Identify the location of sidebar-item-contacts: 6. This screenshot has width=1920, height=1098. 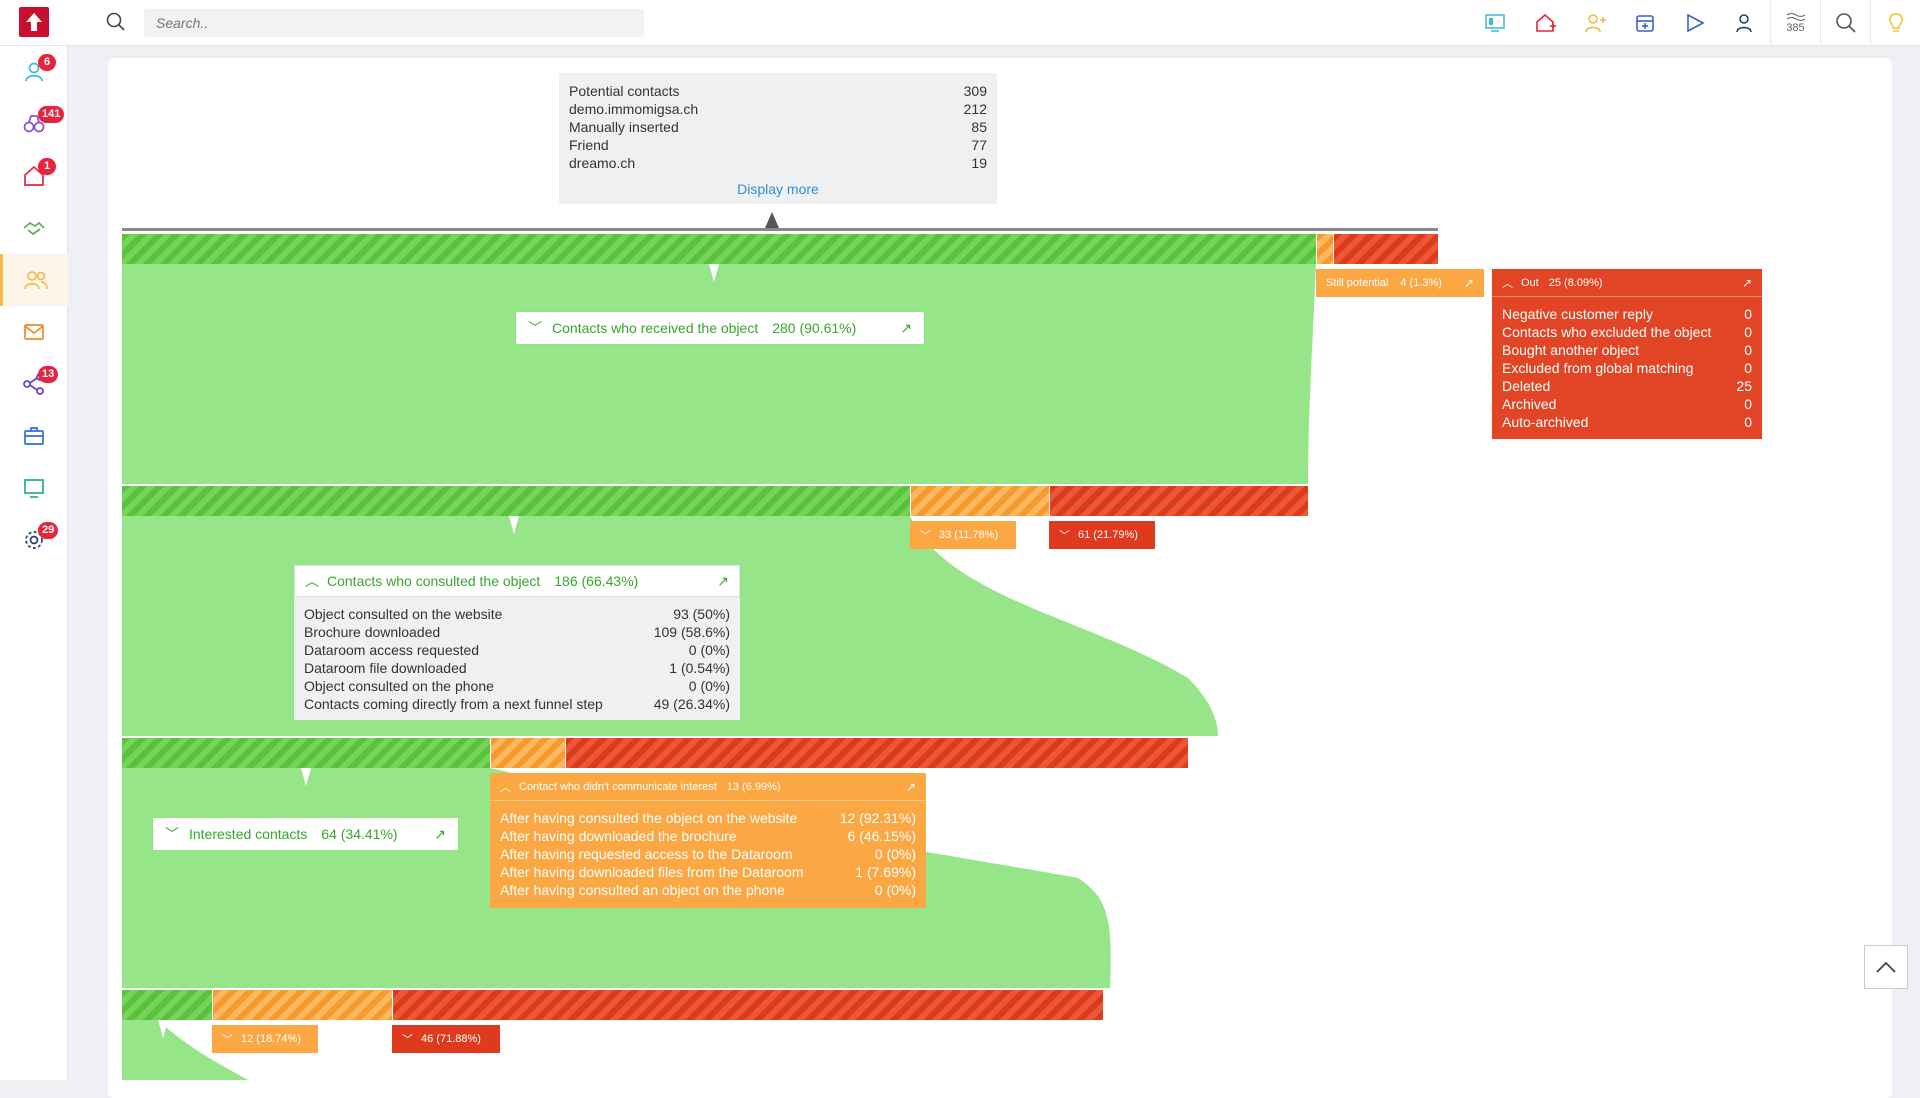
(34, 72).